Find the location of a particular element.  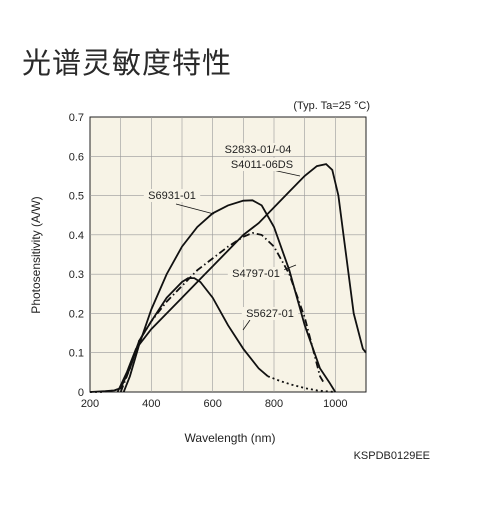

x-tick-label: 1000 is located at coordinates (335, 404).